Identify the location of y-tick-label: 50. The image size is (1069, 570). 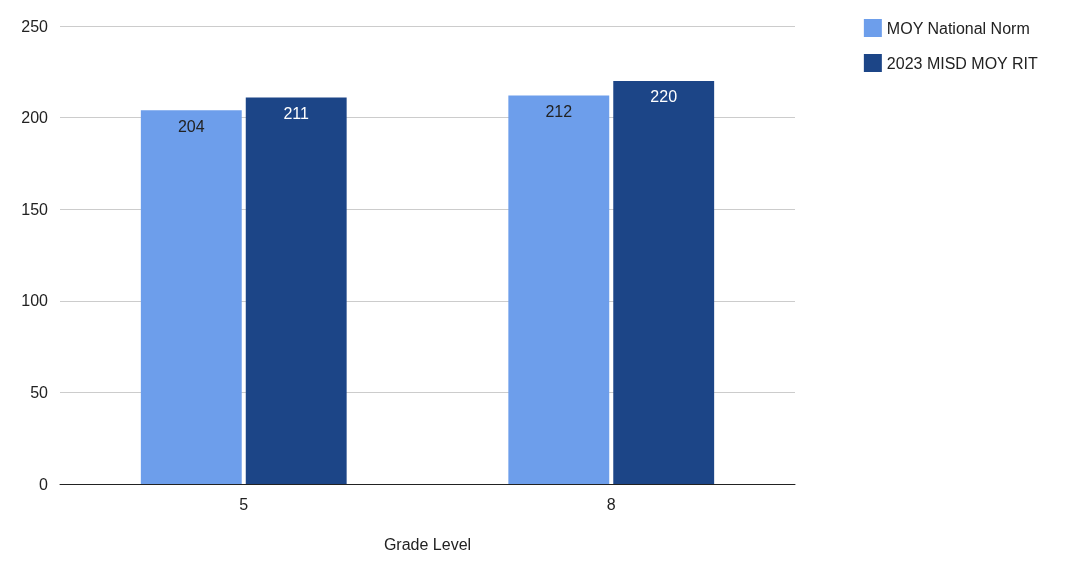
(39, 392).